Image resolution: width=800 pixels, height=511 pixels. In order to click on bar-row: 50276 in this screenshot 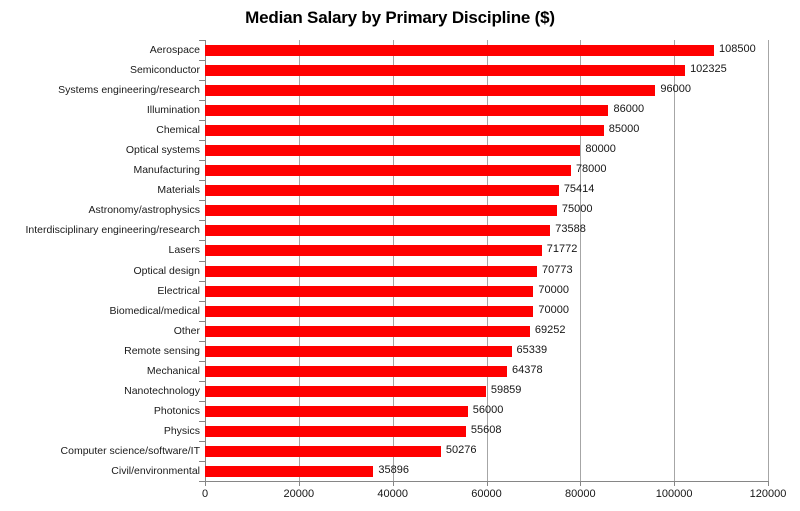, I will do `click(486, 451)`.